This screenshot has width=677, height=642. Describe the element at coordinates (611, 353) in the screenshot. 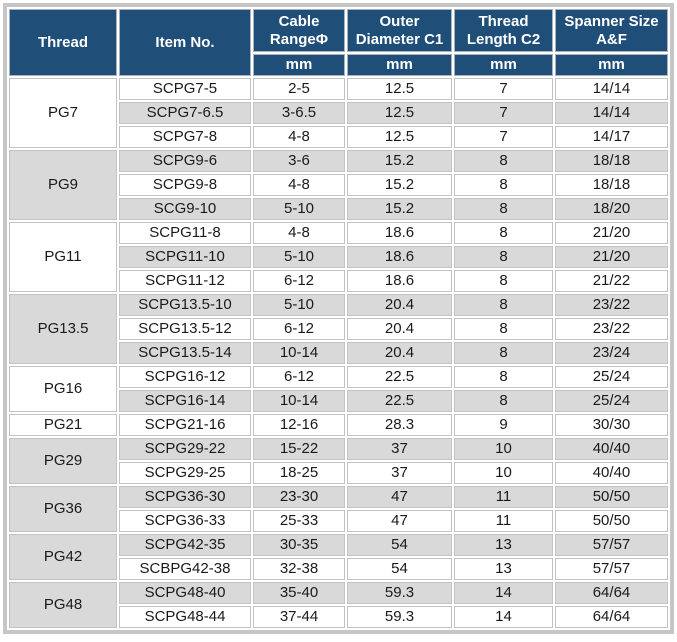

I see `spanner-size-cell: 23/24` at that location.